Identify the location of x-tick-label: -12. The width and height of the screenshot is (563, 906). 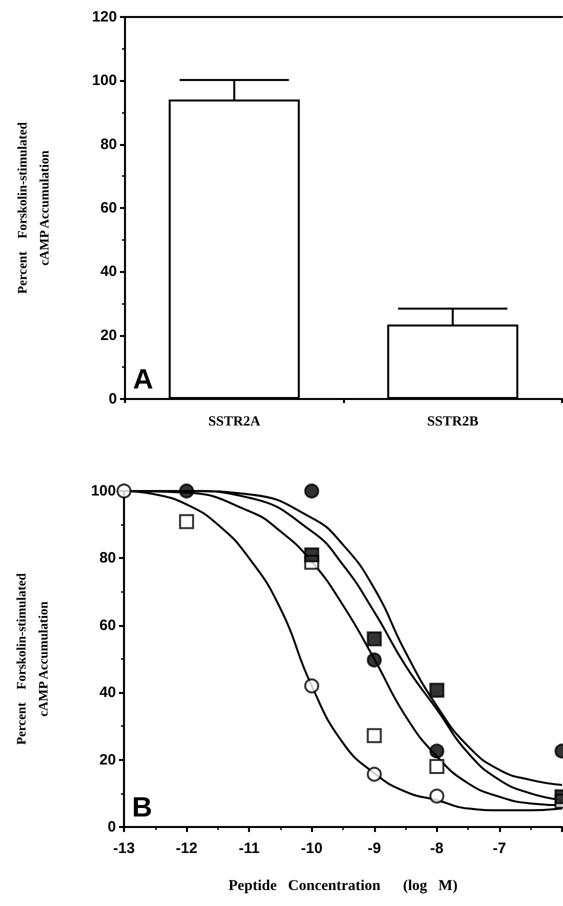
(187, 848).